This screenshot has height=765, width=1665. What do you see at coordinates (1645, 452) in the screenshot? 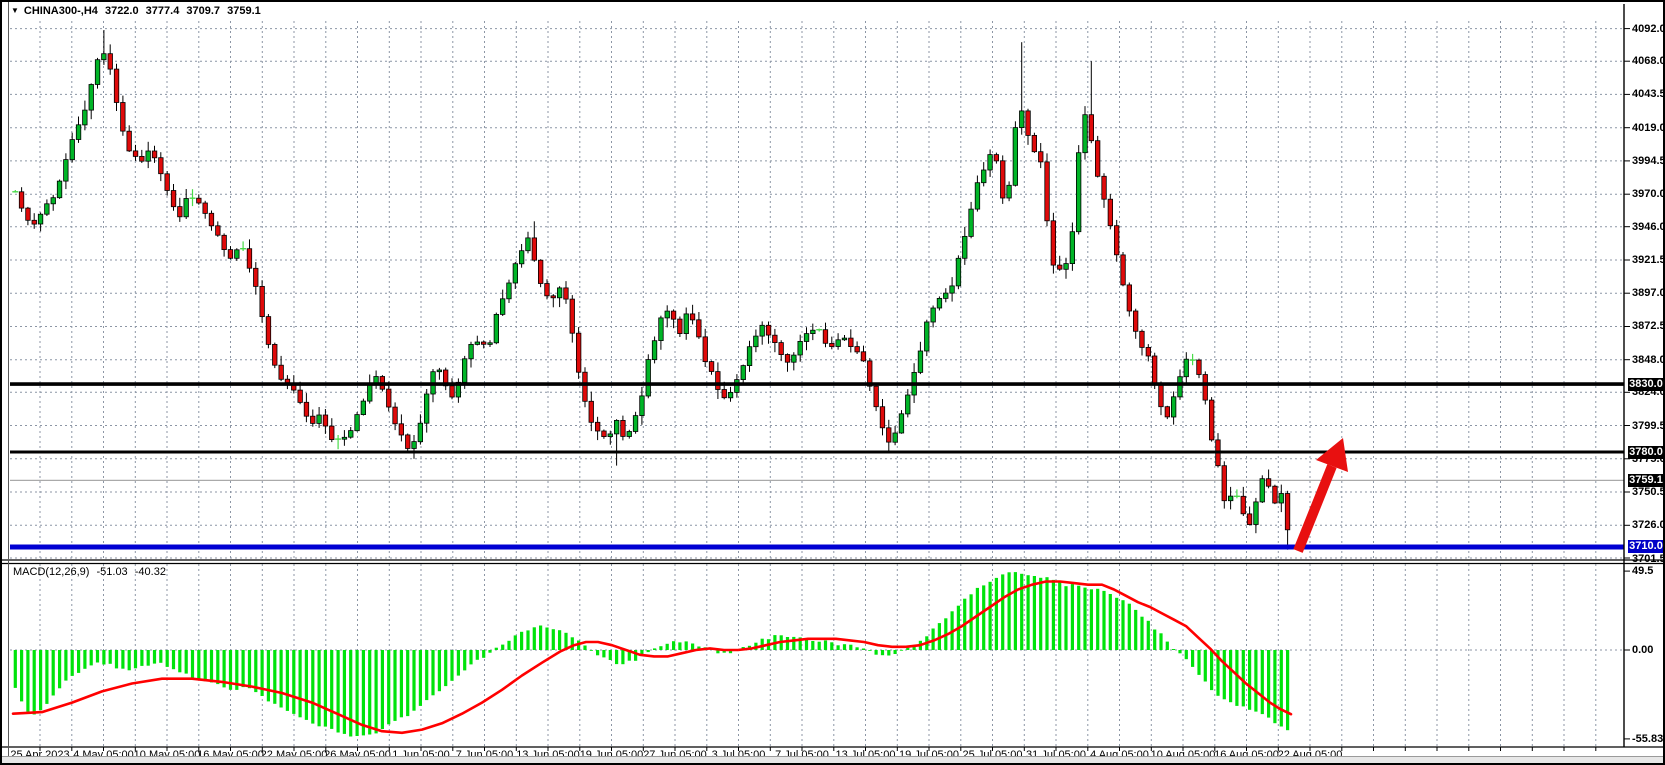
I see `price-level-badge: 3780.0` at bounding box center [1645, 452].